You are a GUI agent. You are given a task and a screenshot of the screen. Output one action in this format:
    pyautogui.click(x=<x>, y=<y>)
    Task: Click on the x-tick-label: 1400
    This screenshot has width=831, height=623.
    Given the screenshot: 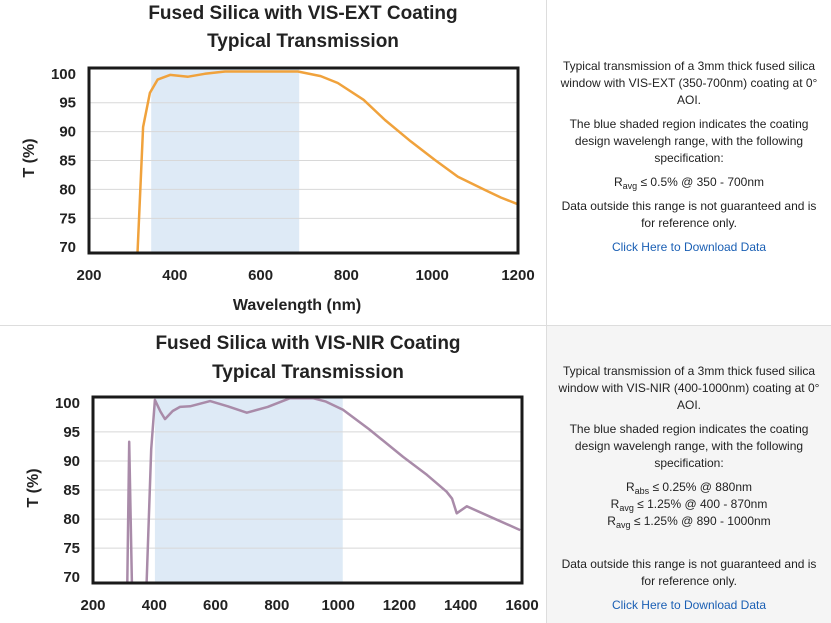 What is the action you would take?
    pyautogui.click(x=460, y=605)
    